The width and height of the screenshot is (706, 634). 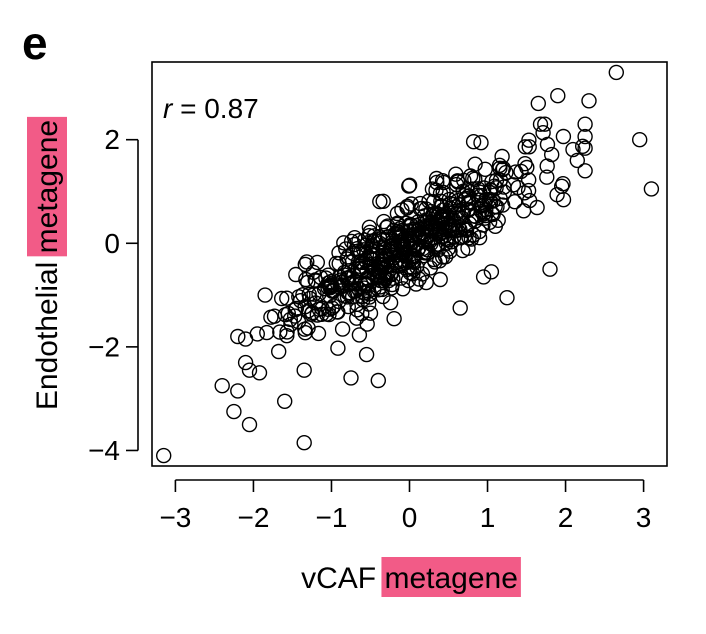 What do you see at coordinates (488, 517) in the screenshot?
I see `x-tick-label: 1` at bounding box center [488, 517].